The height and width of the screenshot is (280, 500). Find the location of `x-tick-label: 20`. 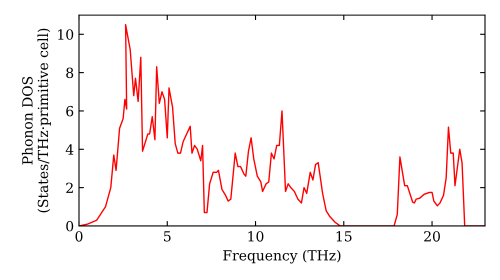

x-tick-label: 20 is located at coordinates (432, 236).